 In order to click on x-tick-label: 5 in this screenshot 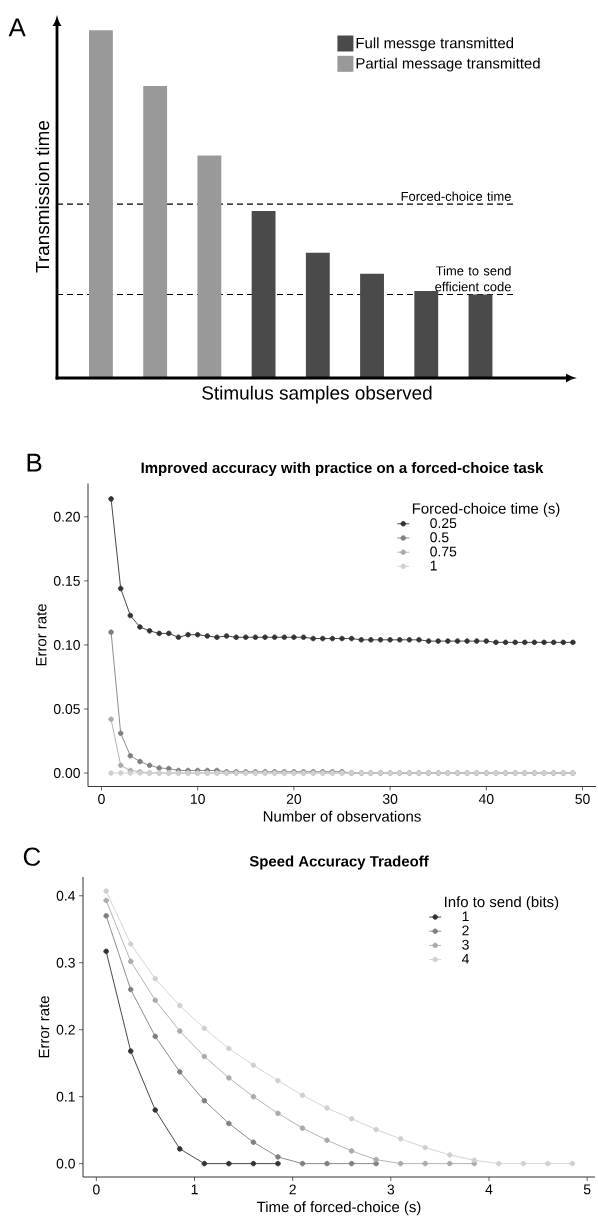, I will do `click(587, 1189)`.